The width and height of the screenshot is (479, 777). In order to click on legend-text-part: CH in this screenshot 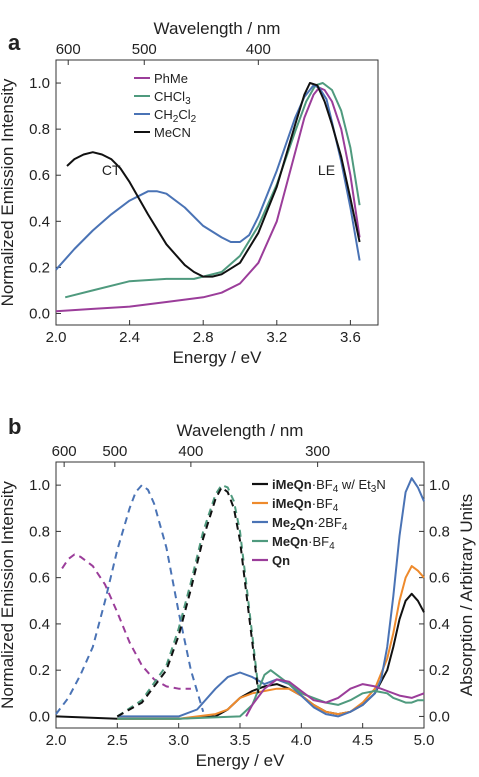, I will do `click(163, 114)`.